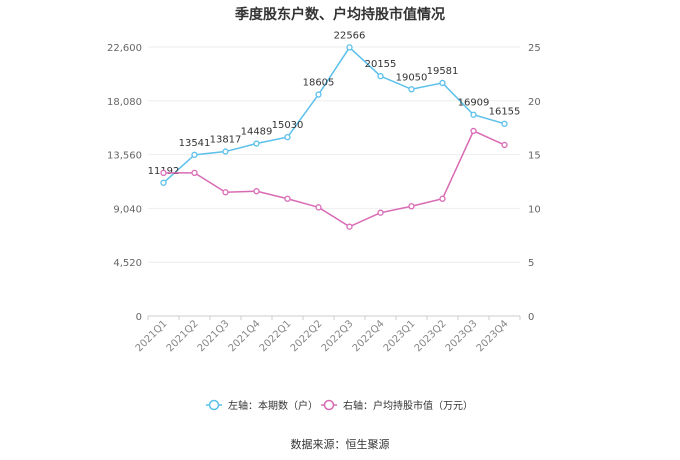 The height and width of the screenshot is (460, 680). I want to click on data-label: 19050, so click(412, 77).